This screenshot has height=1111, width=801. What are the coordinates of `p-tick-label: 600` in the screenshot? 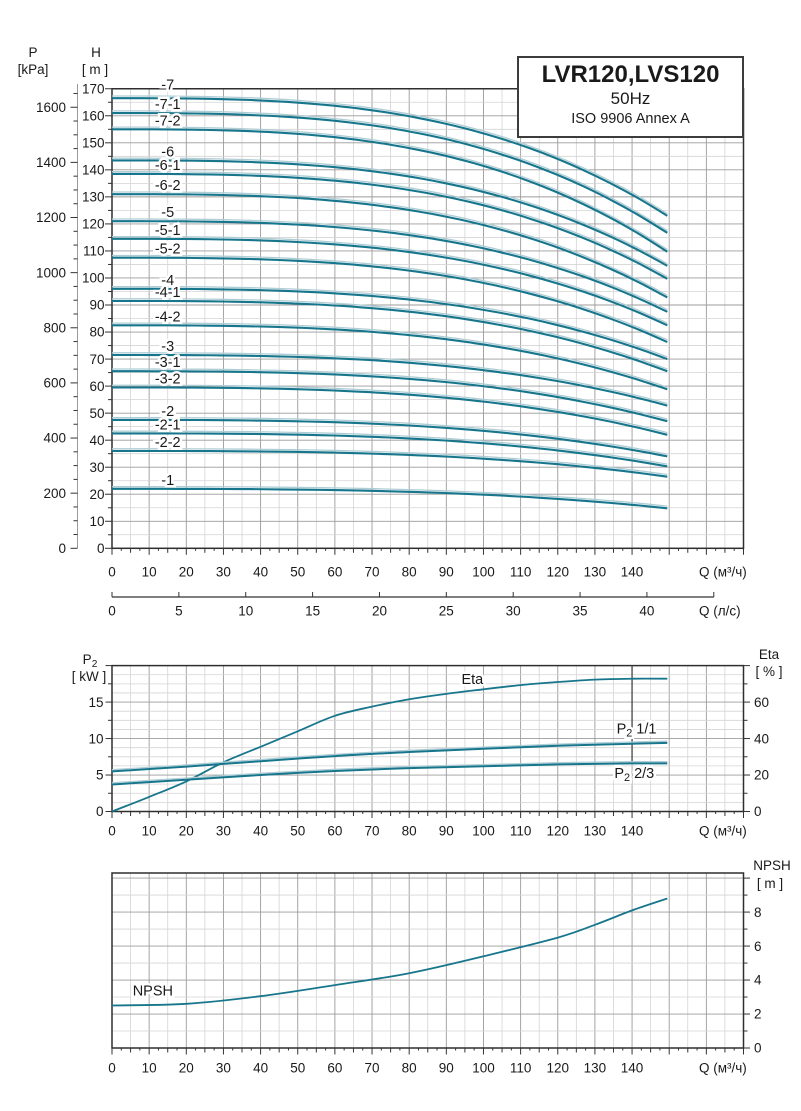 It's located at (54, 383).